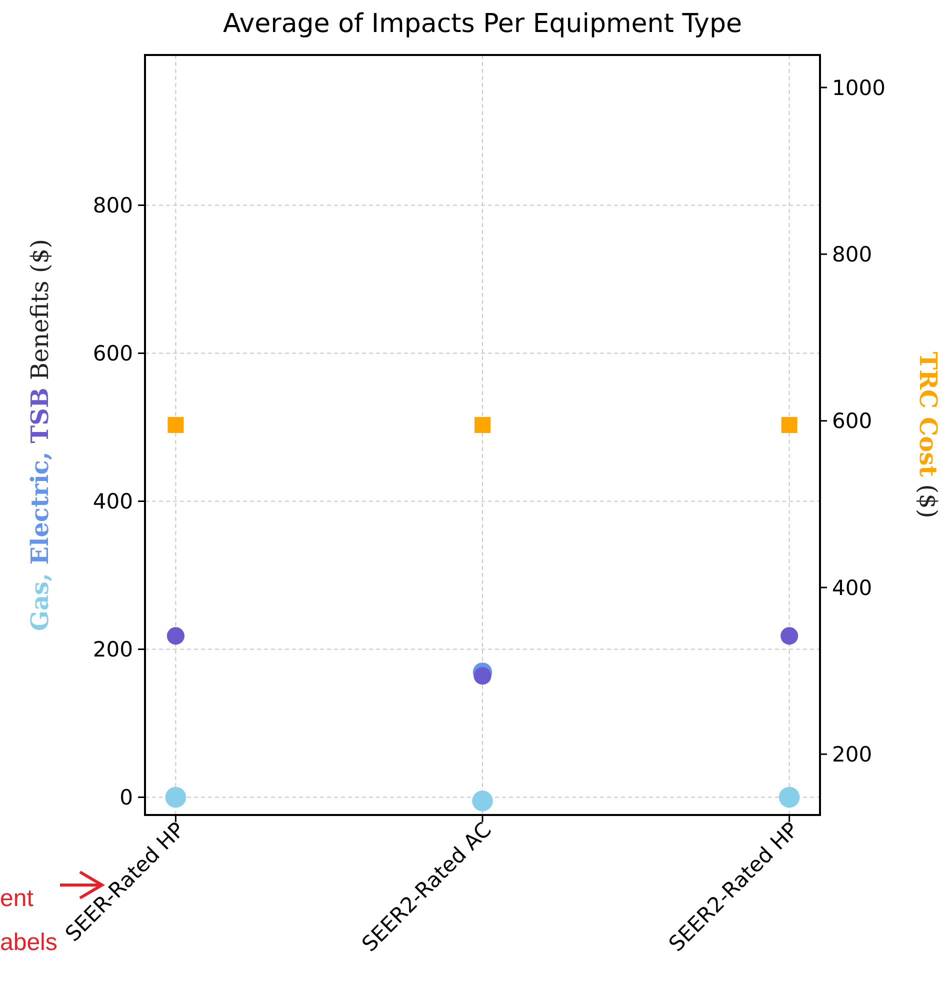 The width and height of the screenshot is (942, 997). Describe the element at coordinates (17, 898) in the screenshot. I see `text: ent` at that location.